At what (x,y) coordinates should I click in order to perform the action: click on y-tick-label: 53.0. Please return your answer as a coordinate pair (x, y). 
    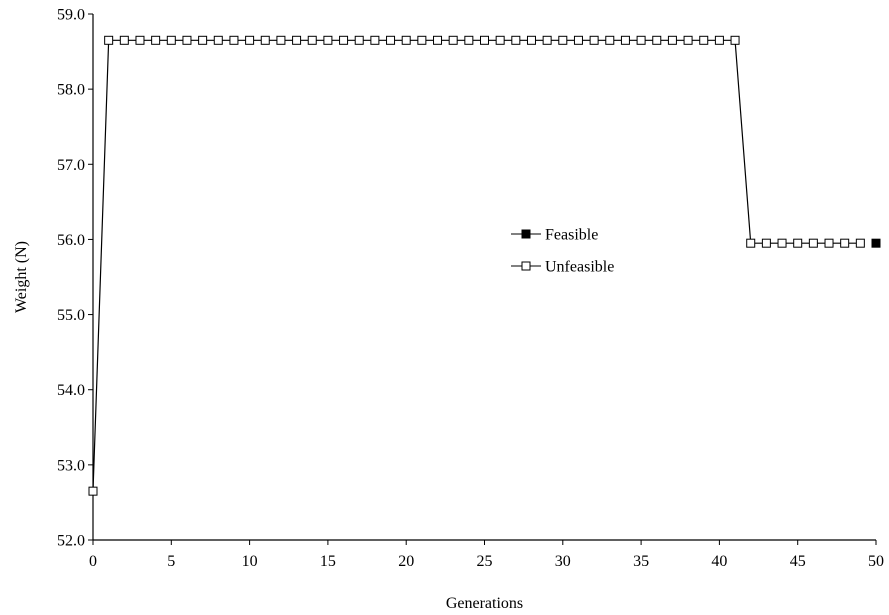
    Looking at the image, I should click on (71, 465).